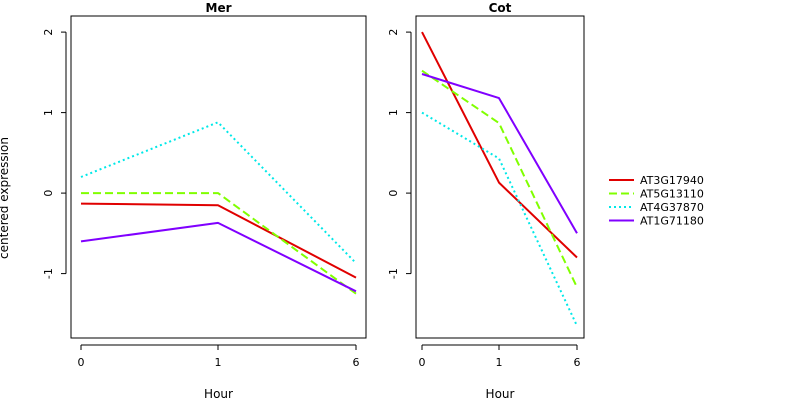  Describe the element at coordinates (672, 207) in the screenshot. I see `legend-label-at4g37870: AT4G37870` at that location.